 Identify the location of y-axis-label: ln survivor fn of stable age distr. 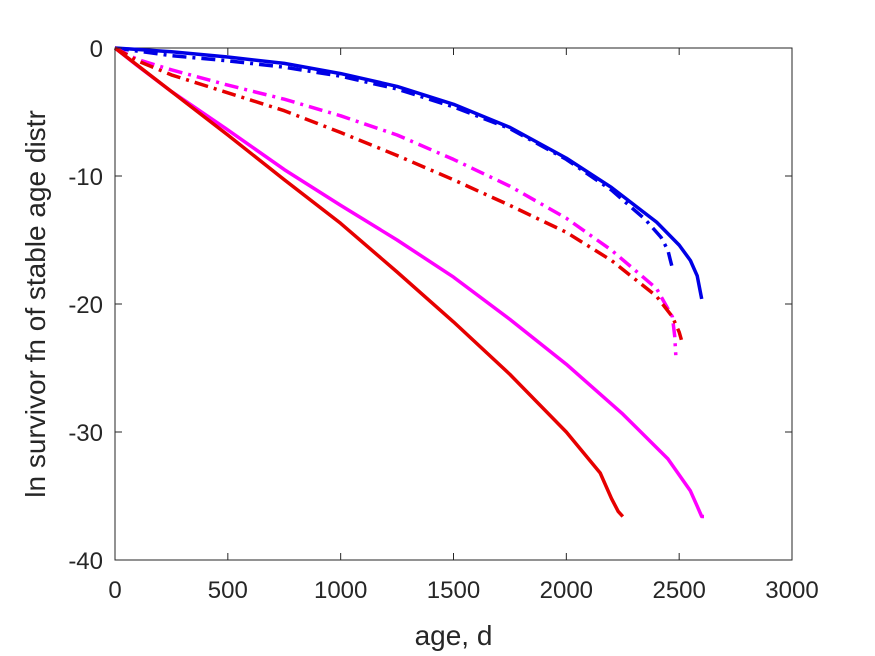
(35, 304).